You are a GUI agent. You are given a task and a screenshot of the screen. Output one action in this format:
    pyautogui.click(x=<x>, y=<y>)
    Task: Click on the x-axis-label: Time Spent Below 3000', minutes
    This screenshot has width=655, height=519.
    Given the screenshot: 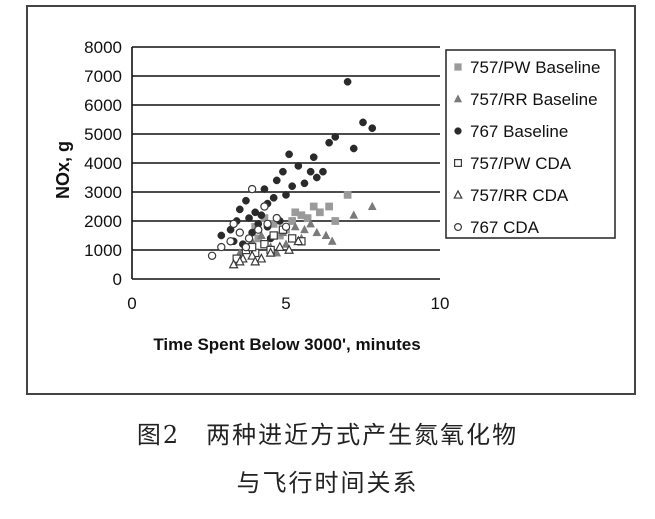 What is the action you would take?
    pyautogui.click(x=286, y=344)
    